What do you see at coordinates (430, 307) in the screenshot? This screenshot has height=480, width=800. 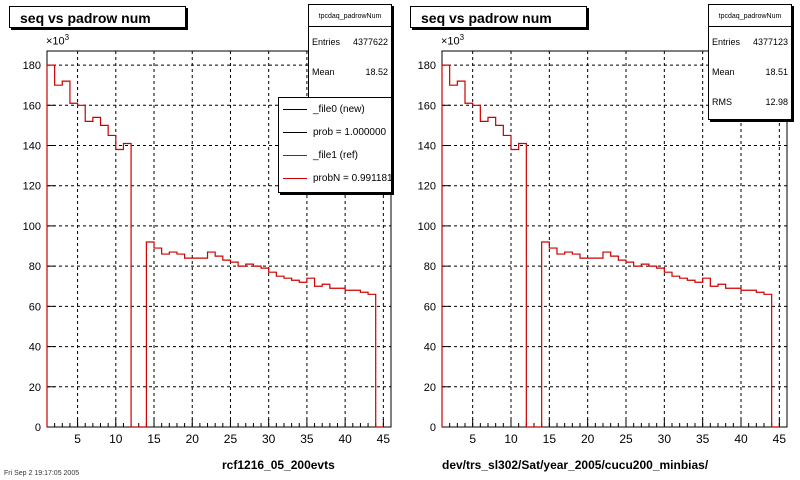 I see `right-y-tick-label: 60` at bounding box center [430, 307].